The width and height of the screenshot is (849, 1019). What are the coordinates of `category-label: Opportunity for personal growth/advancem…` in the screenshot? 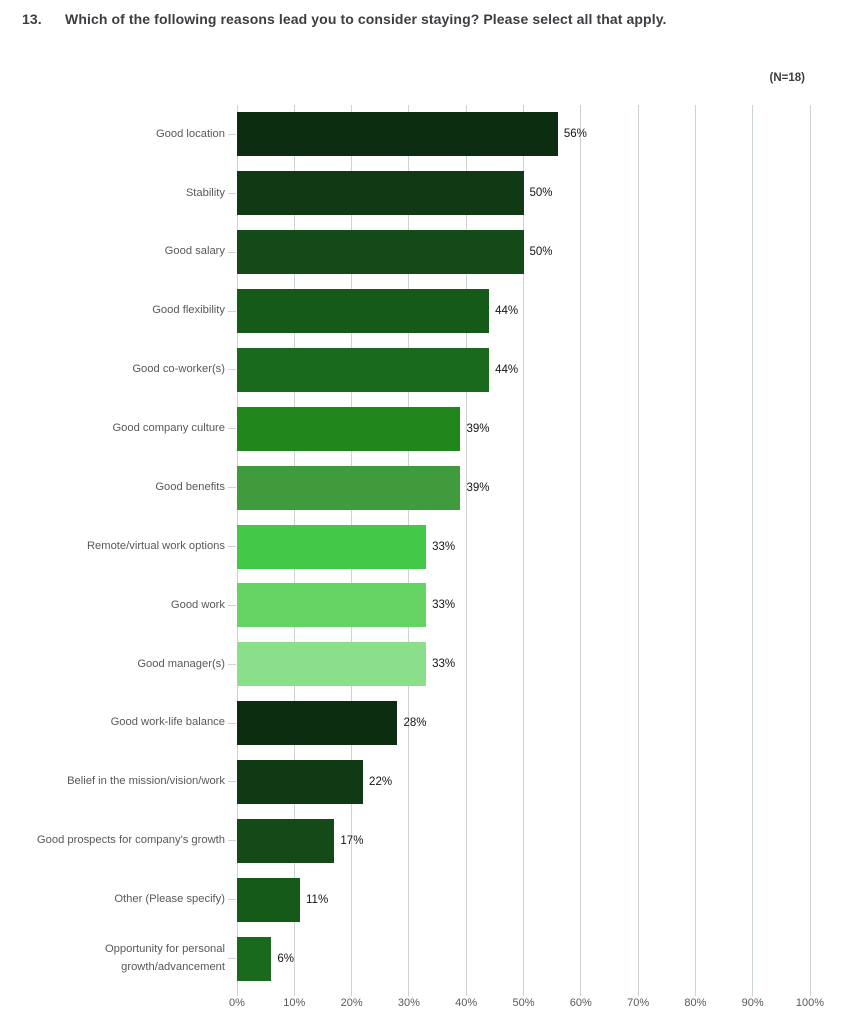 It's located at (164, 958).